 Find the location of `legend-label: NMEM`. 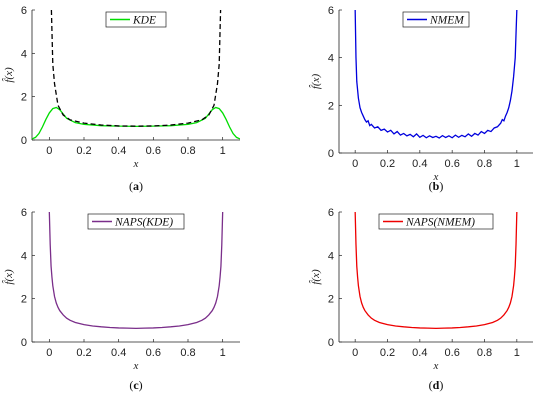

legend-label: NMEM is located at coordinates (447, 21).